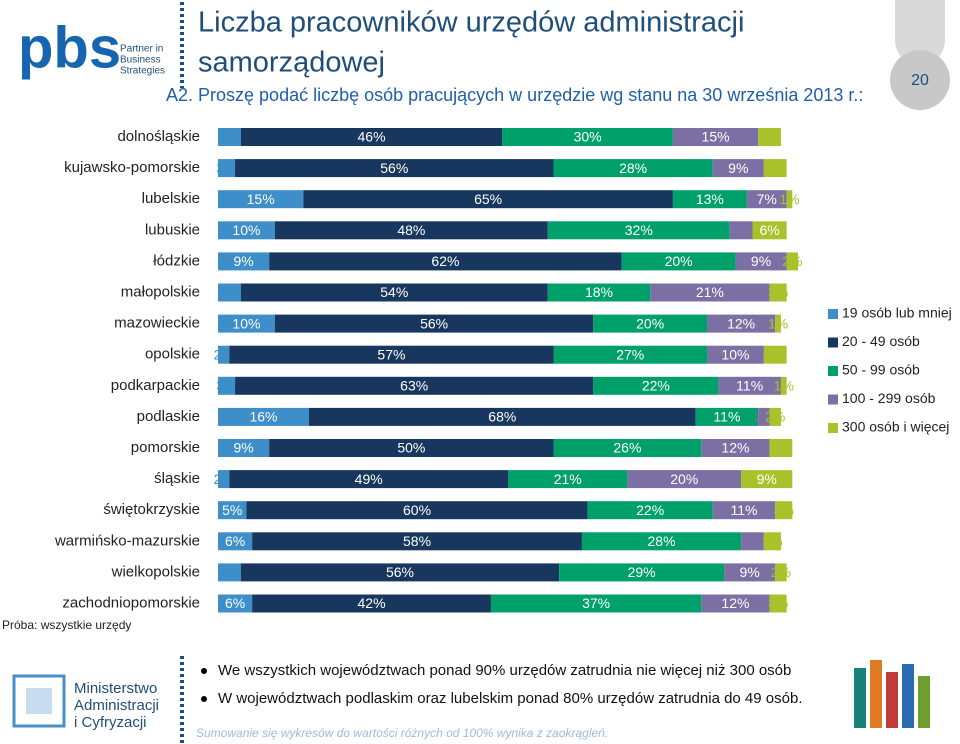  What do you see at coordinates (157, 323) in the screenshot?
I see `category-label: mazowieckie` at bounding box center [157, 323].